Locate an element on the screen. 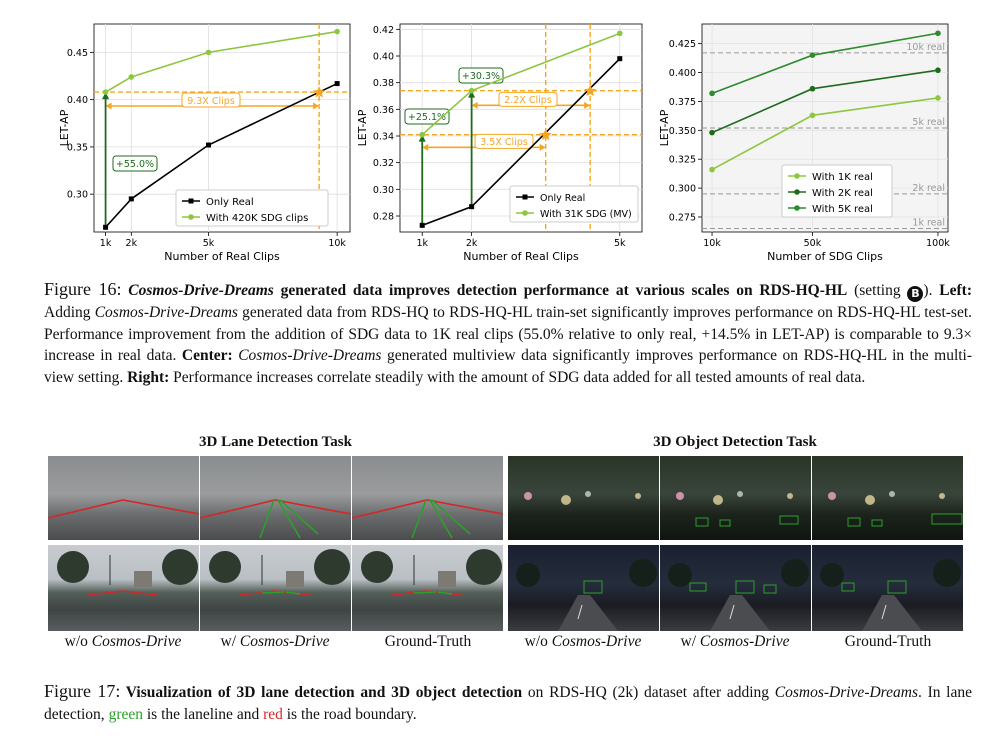 Image resolution: width=1000 pixels, height=738 pixels. reference-label: 5k real is located at coordinates (928, 122).